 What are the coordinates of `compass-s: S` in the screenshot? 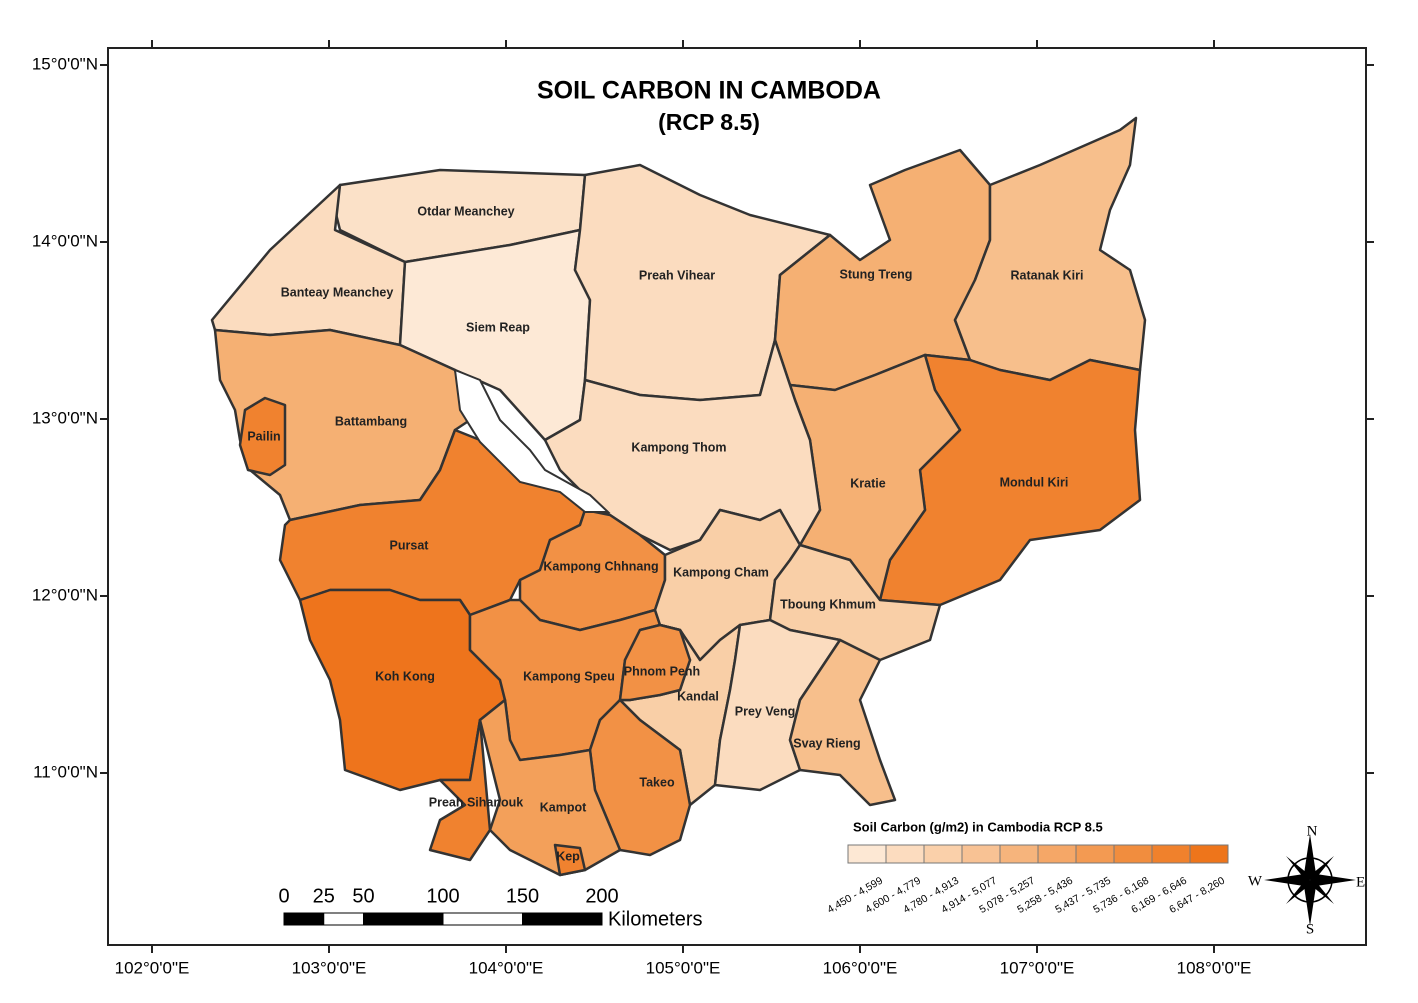 It's located at (1310, 929).